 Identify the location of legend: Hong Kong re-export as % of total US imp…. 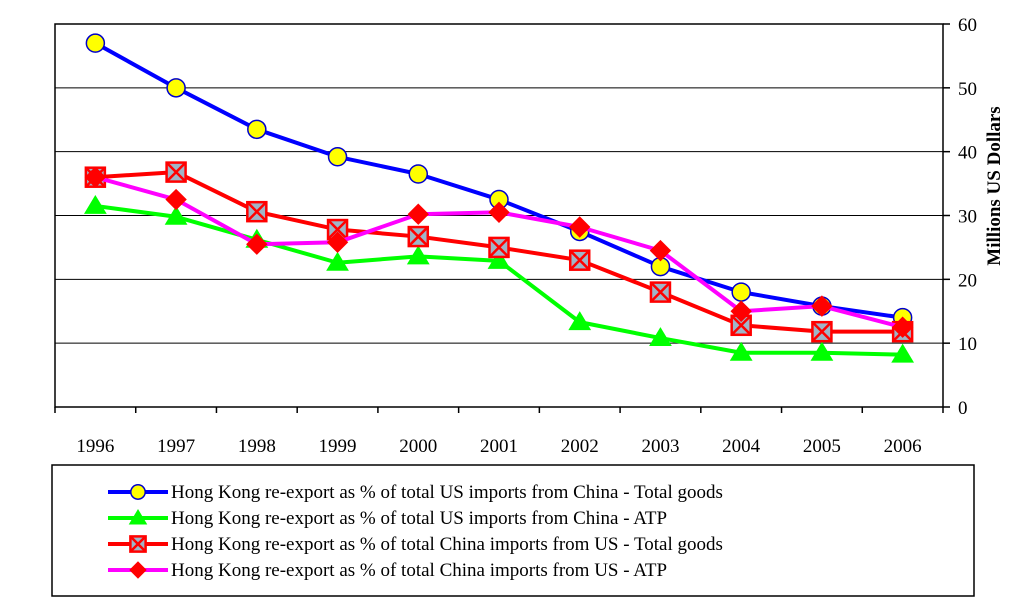
(415, 531).